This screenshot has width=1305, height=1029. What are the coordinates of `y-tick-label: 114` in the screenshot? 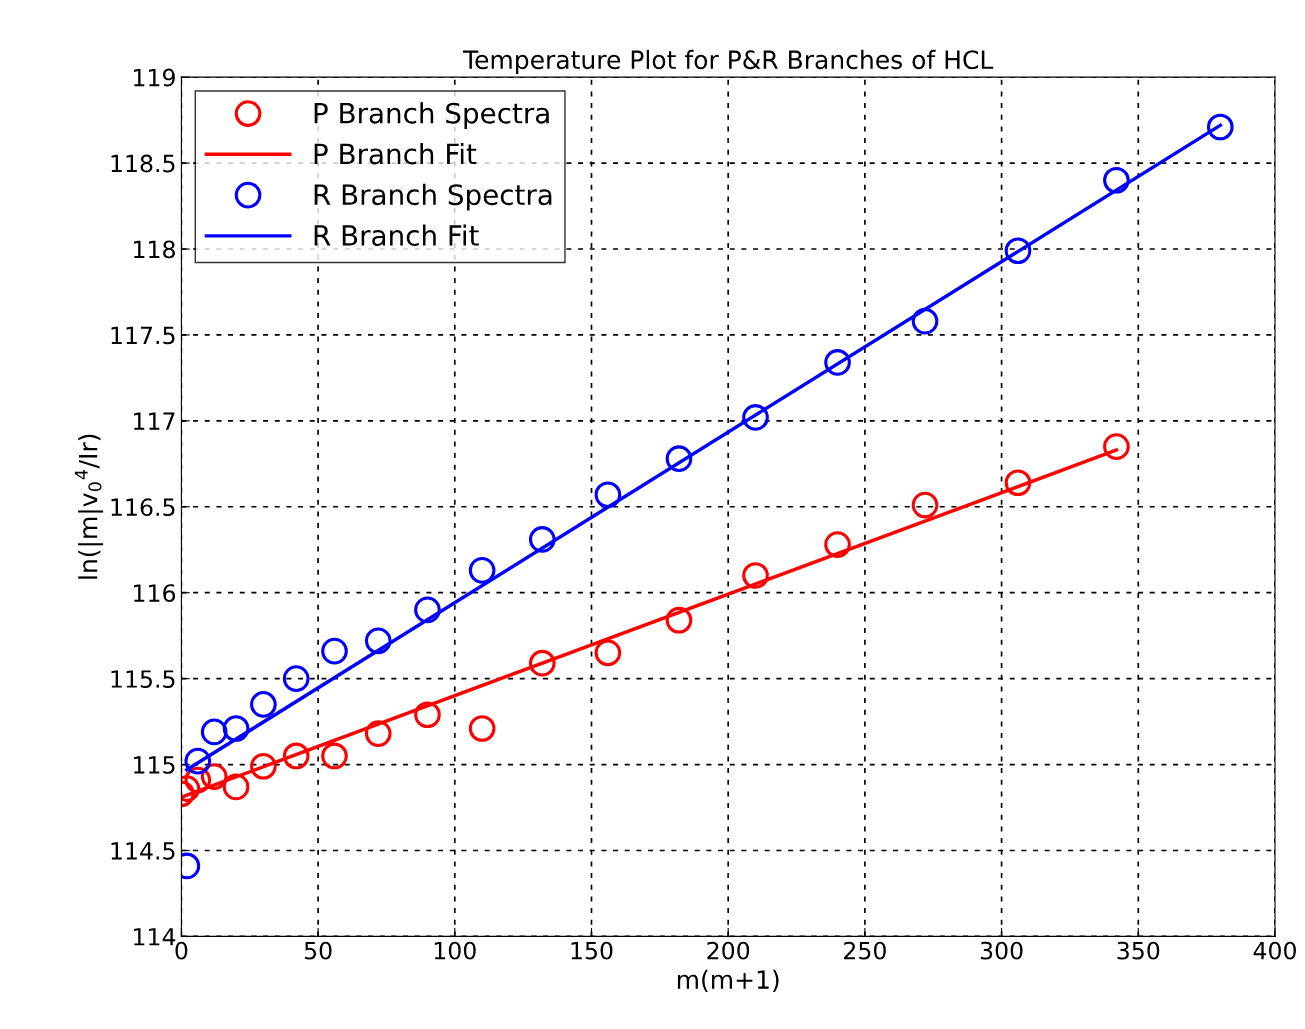 It's located at (155, 937).